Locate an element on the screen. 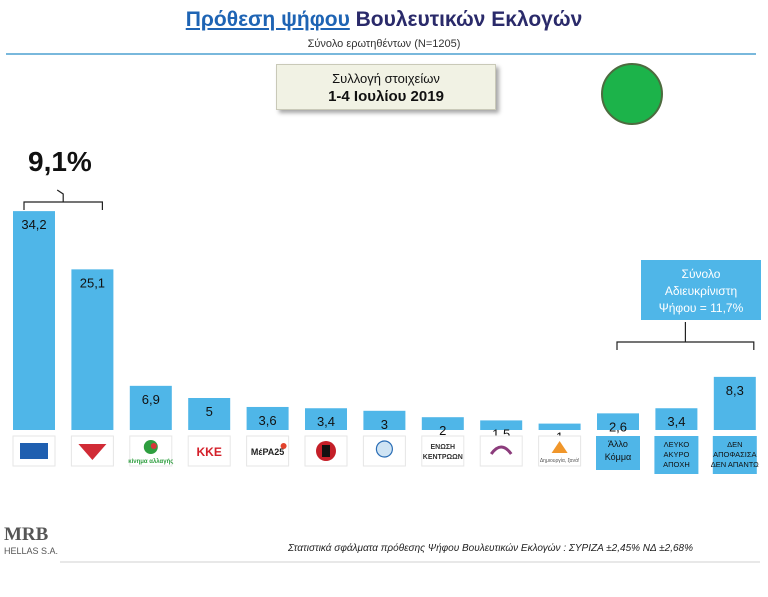  mera25-logo-text: ΜέΡΑ25 is located at coordinates (267, 452).